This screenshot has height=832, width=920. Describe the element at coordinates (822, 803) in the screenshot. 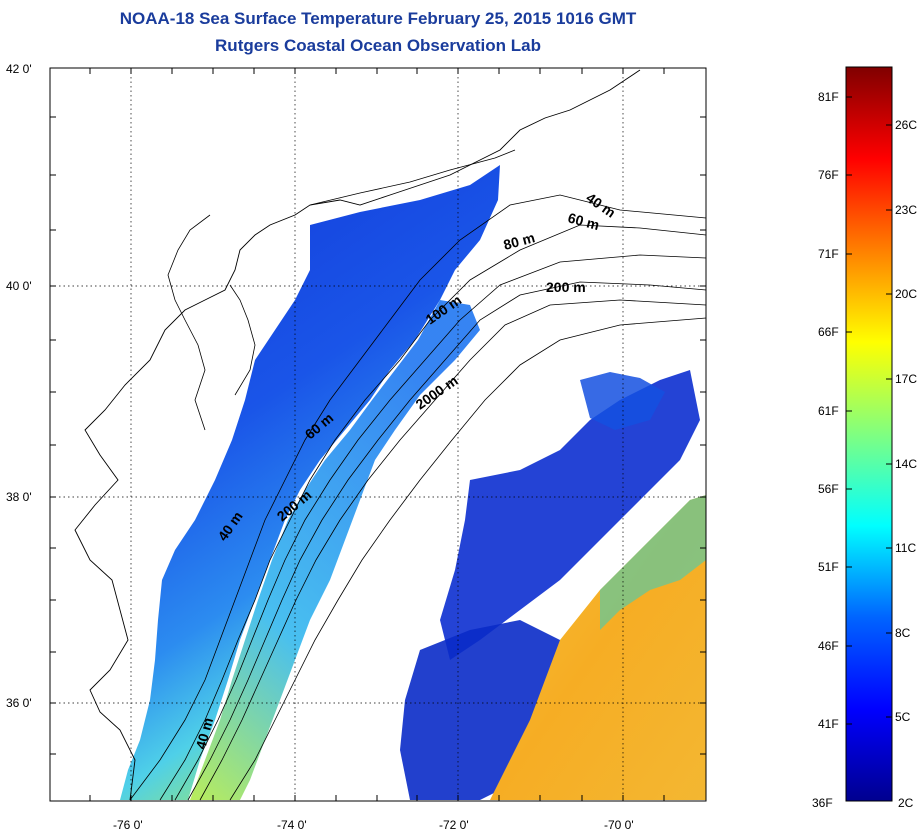

I see `cb-f-36: 36F` at that location.